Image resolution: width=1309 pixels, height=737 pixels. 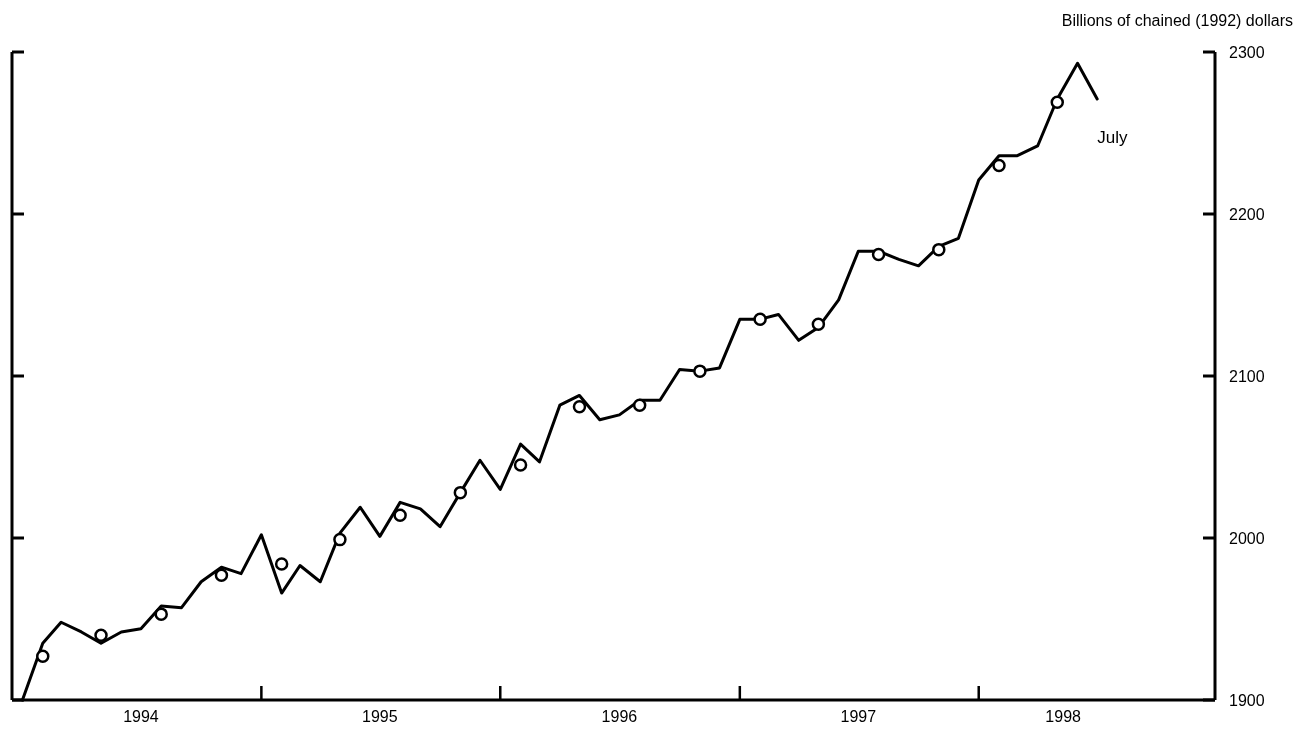 I want to click on x-tick-label: 1994, so click(x=141, y=716).